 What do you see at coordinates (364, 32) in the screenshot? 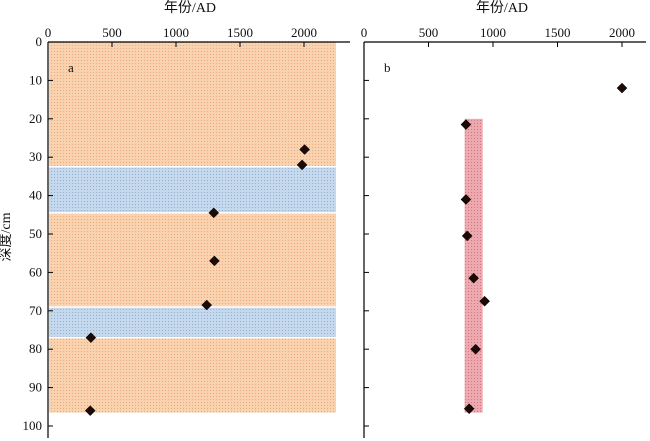
I see `x-tick-label-b-0: 0` at bounding box center [364, 32].